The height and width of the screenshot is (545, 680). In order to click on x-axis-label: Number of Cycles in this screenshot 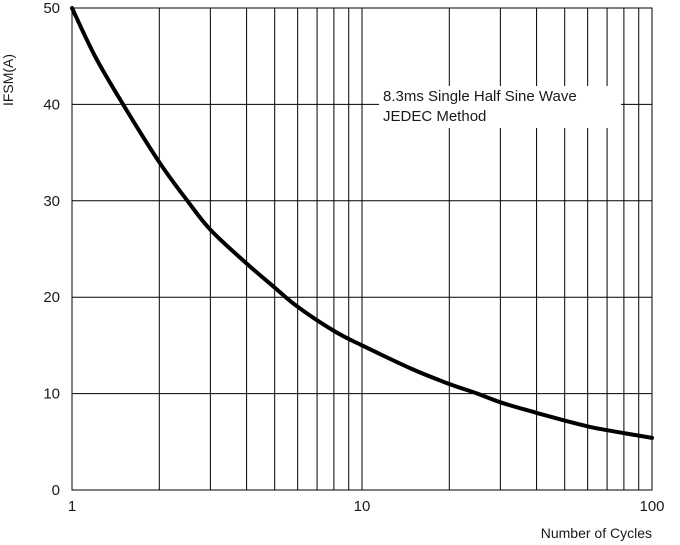, I will do `click(596, 533)`.